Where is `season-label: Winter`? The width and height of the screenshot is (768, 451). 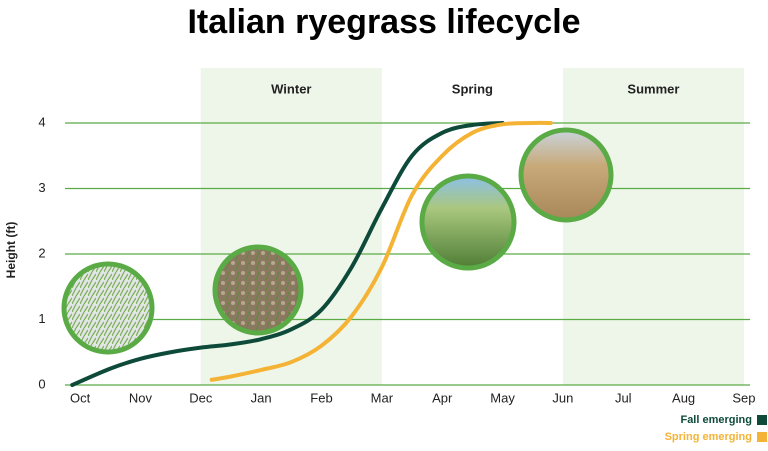 season-label: Winter is located at coordinates (291, 88).